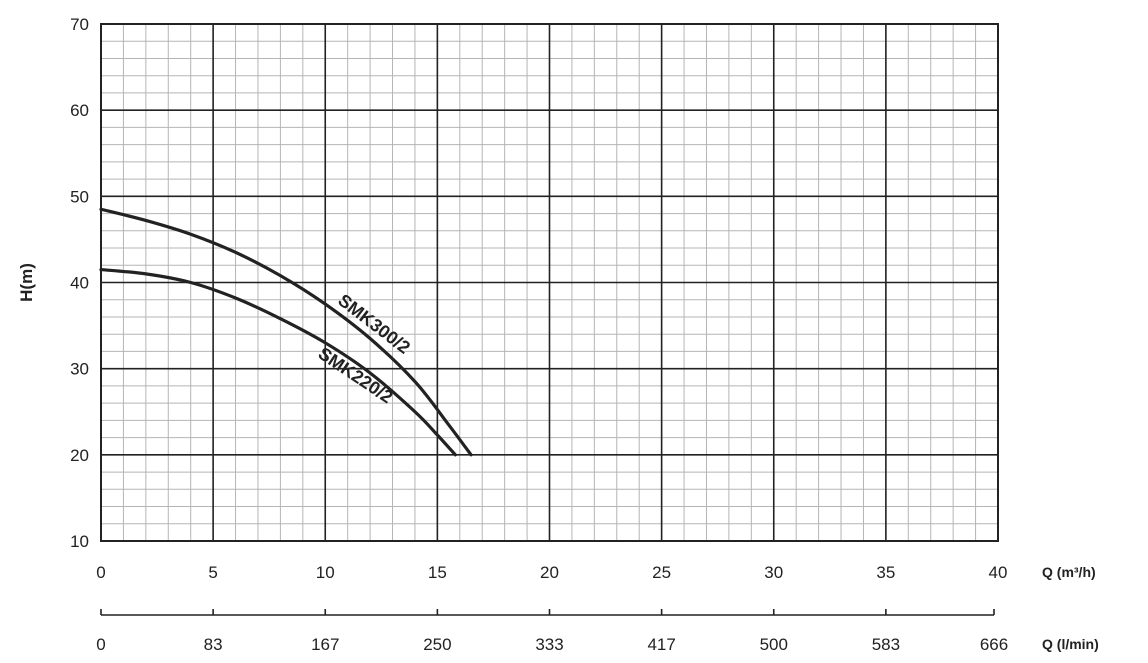 This screenshot has width=1148, height=663. I want to click on secondary-x-tick-label: 167, so click(325, 644).